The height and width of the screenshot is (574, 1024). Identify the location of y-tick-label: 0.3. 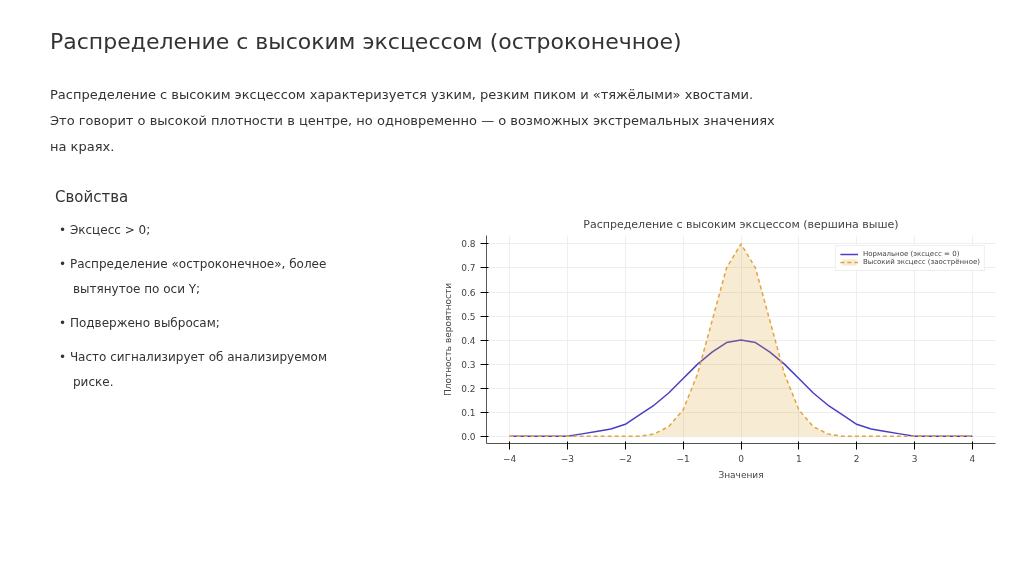
(468, 364).